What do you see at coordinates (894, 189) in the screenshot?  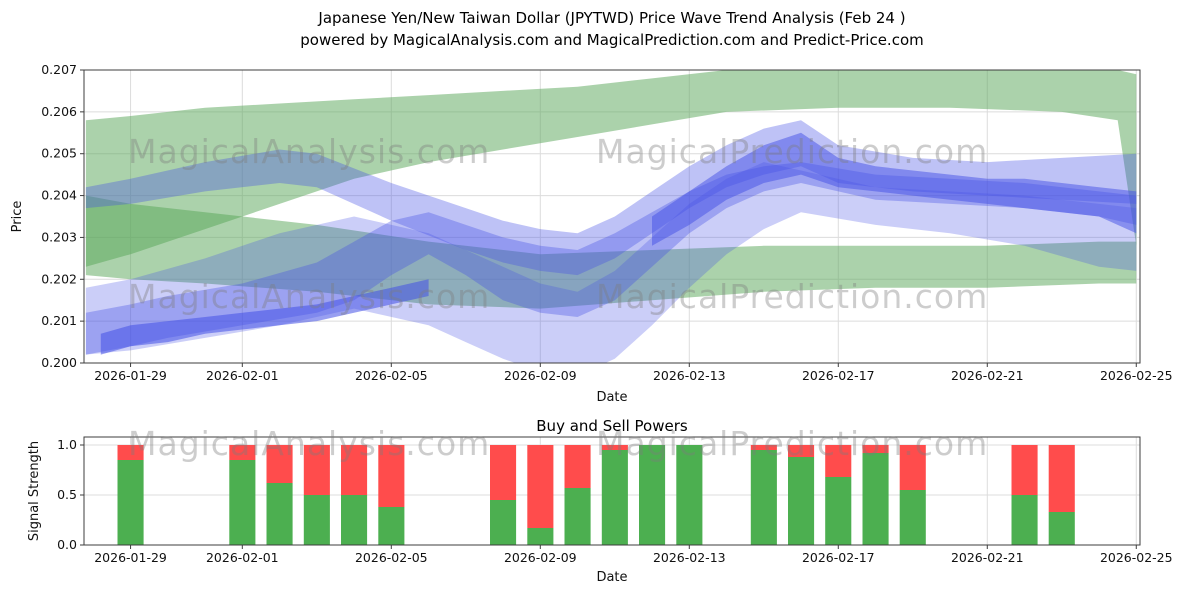 I see `band-blue-dark-core-right` at bounding box center [894, 189].